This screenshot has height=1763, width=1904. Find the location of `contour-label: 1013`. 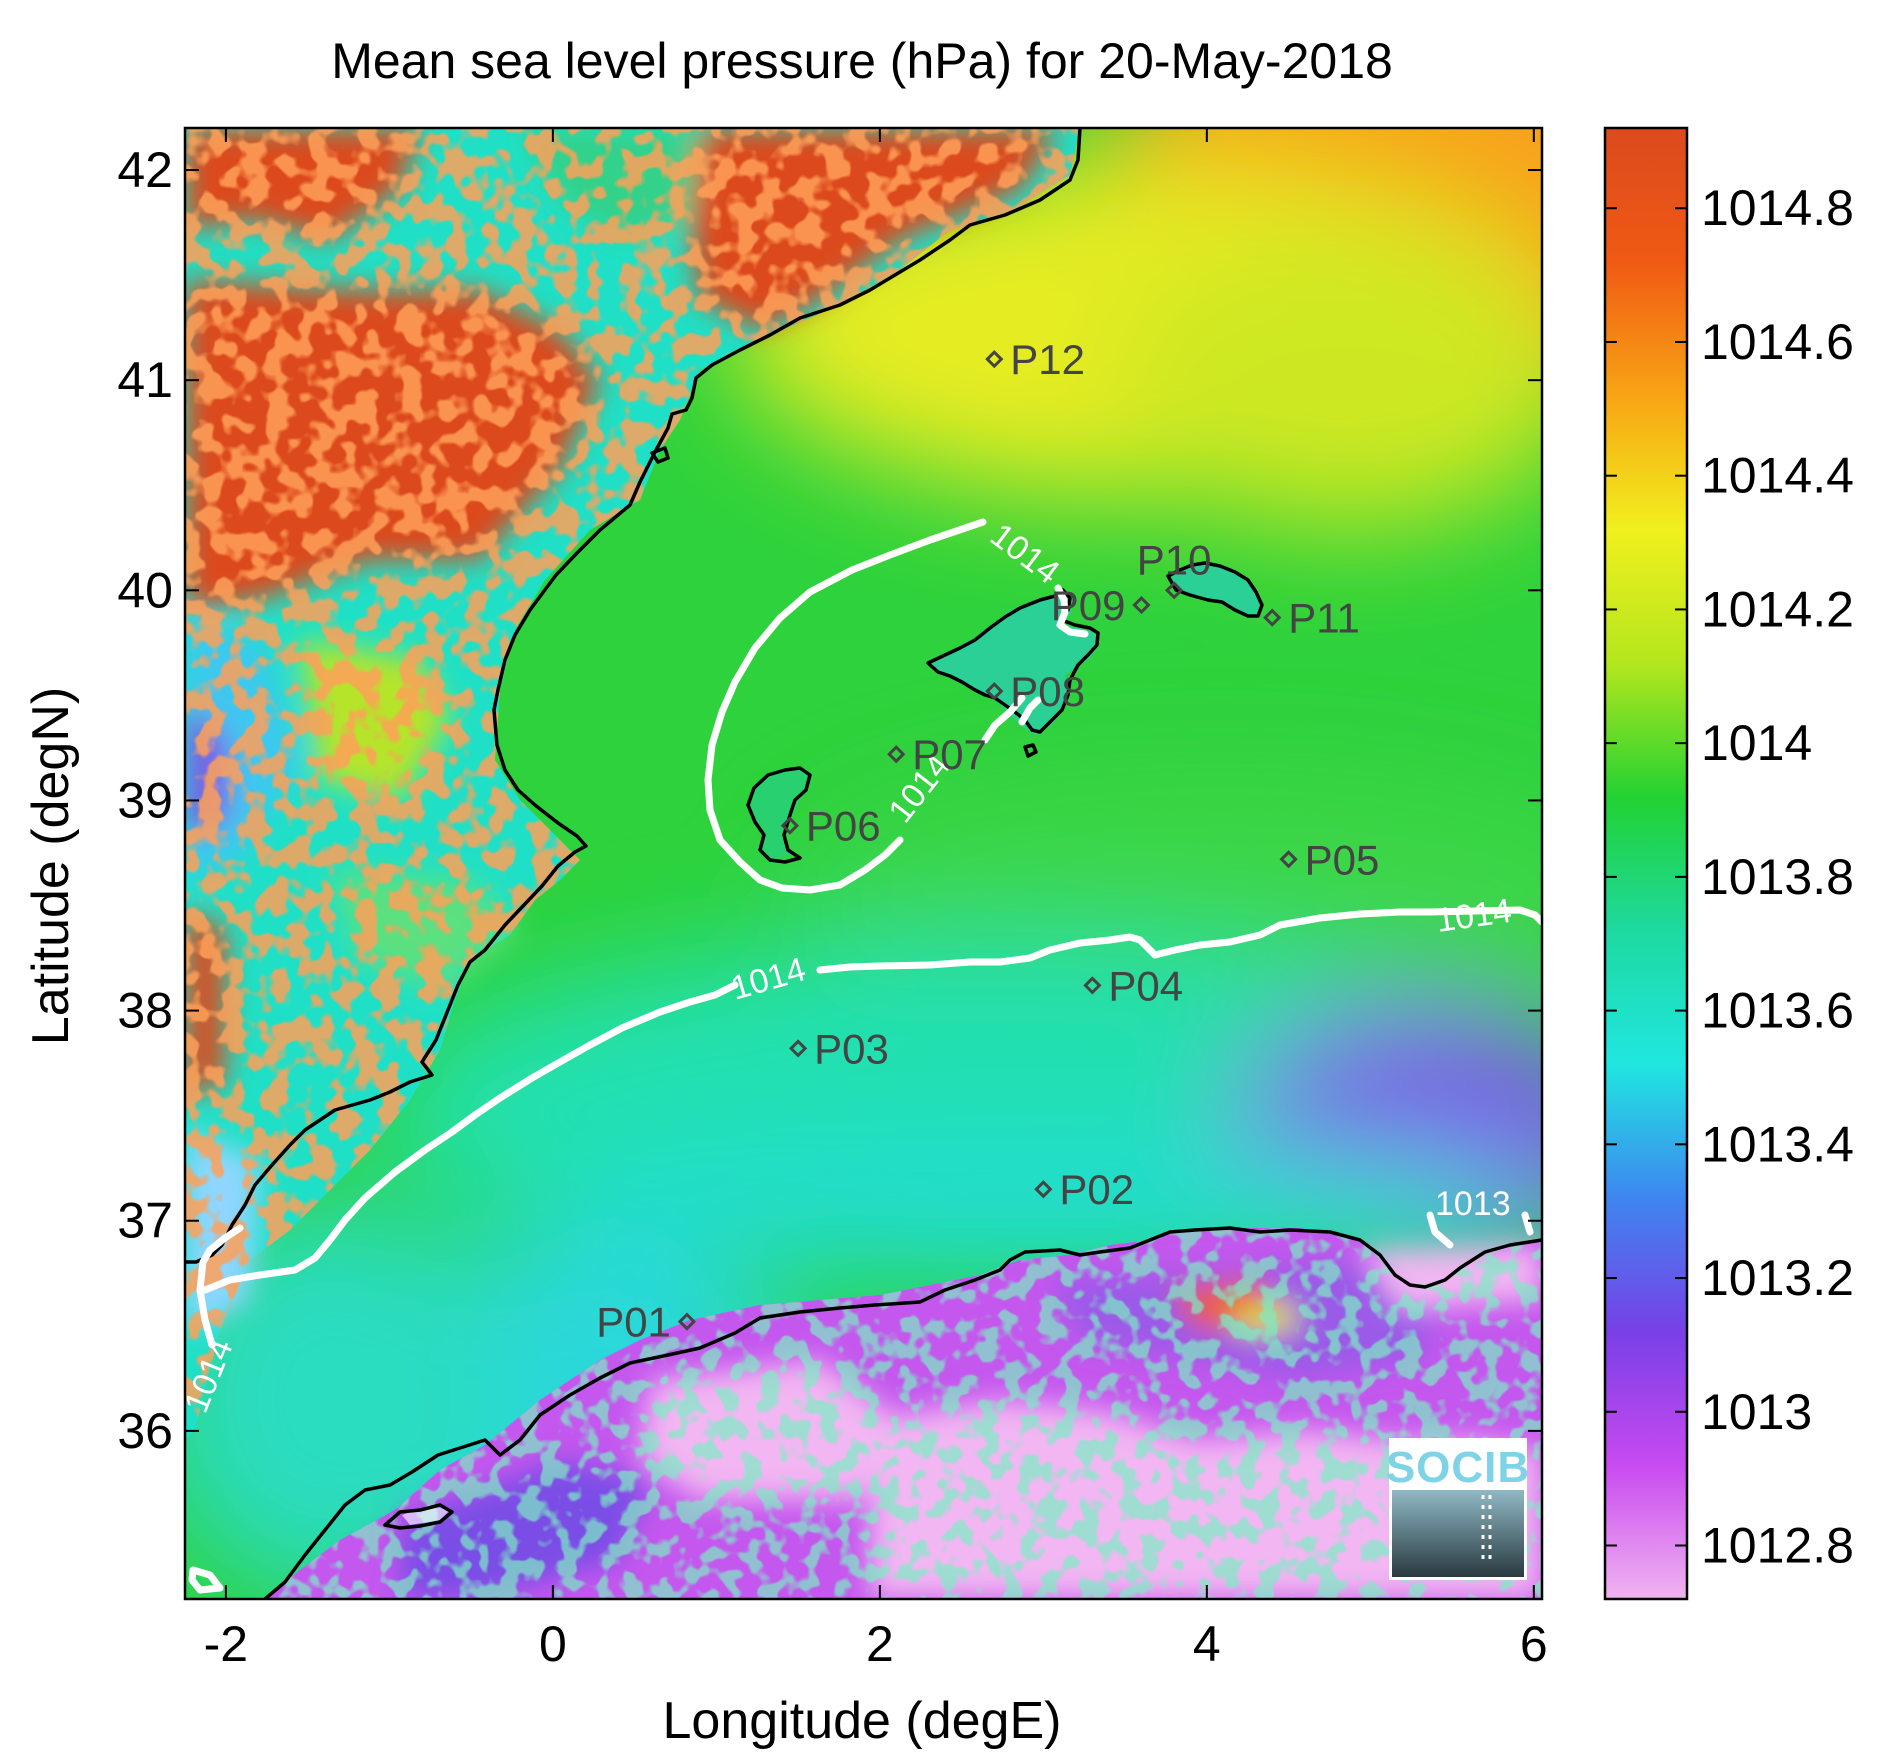

contour-label: 1013 is located at coordinates (1473, 1204).